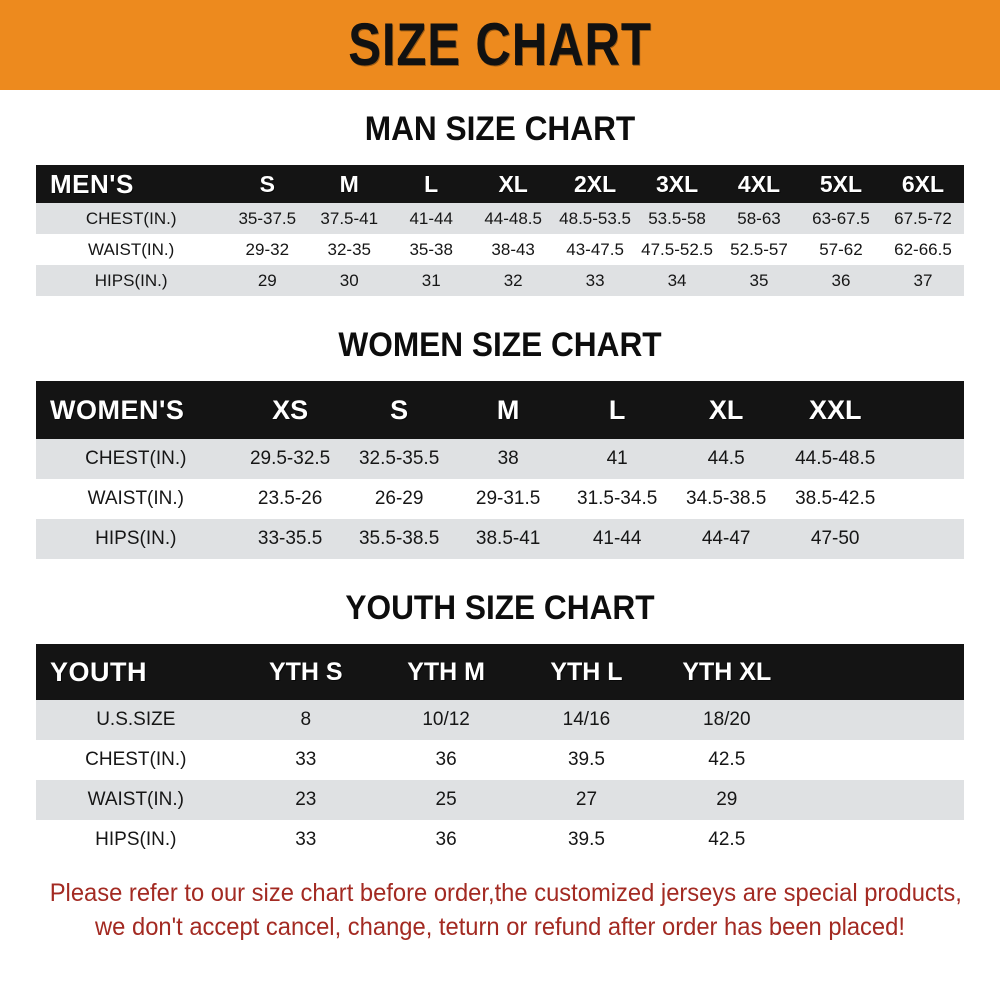 This screenshot has height=1000, width=1000. What do you see at coordinates (431, 218) in the screenshot?
I see `men-cell-0-2: 41-44` at bounding box center [431, 218].